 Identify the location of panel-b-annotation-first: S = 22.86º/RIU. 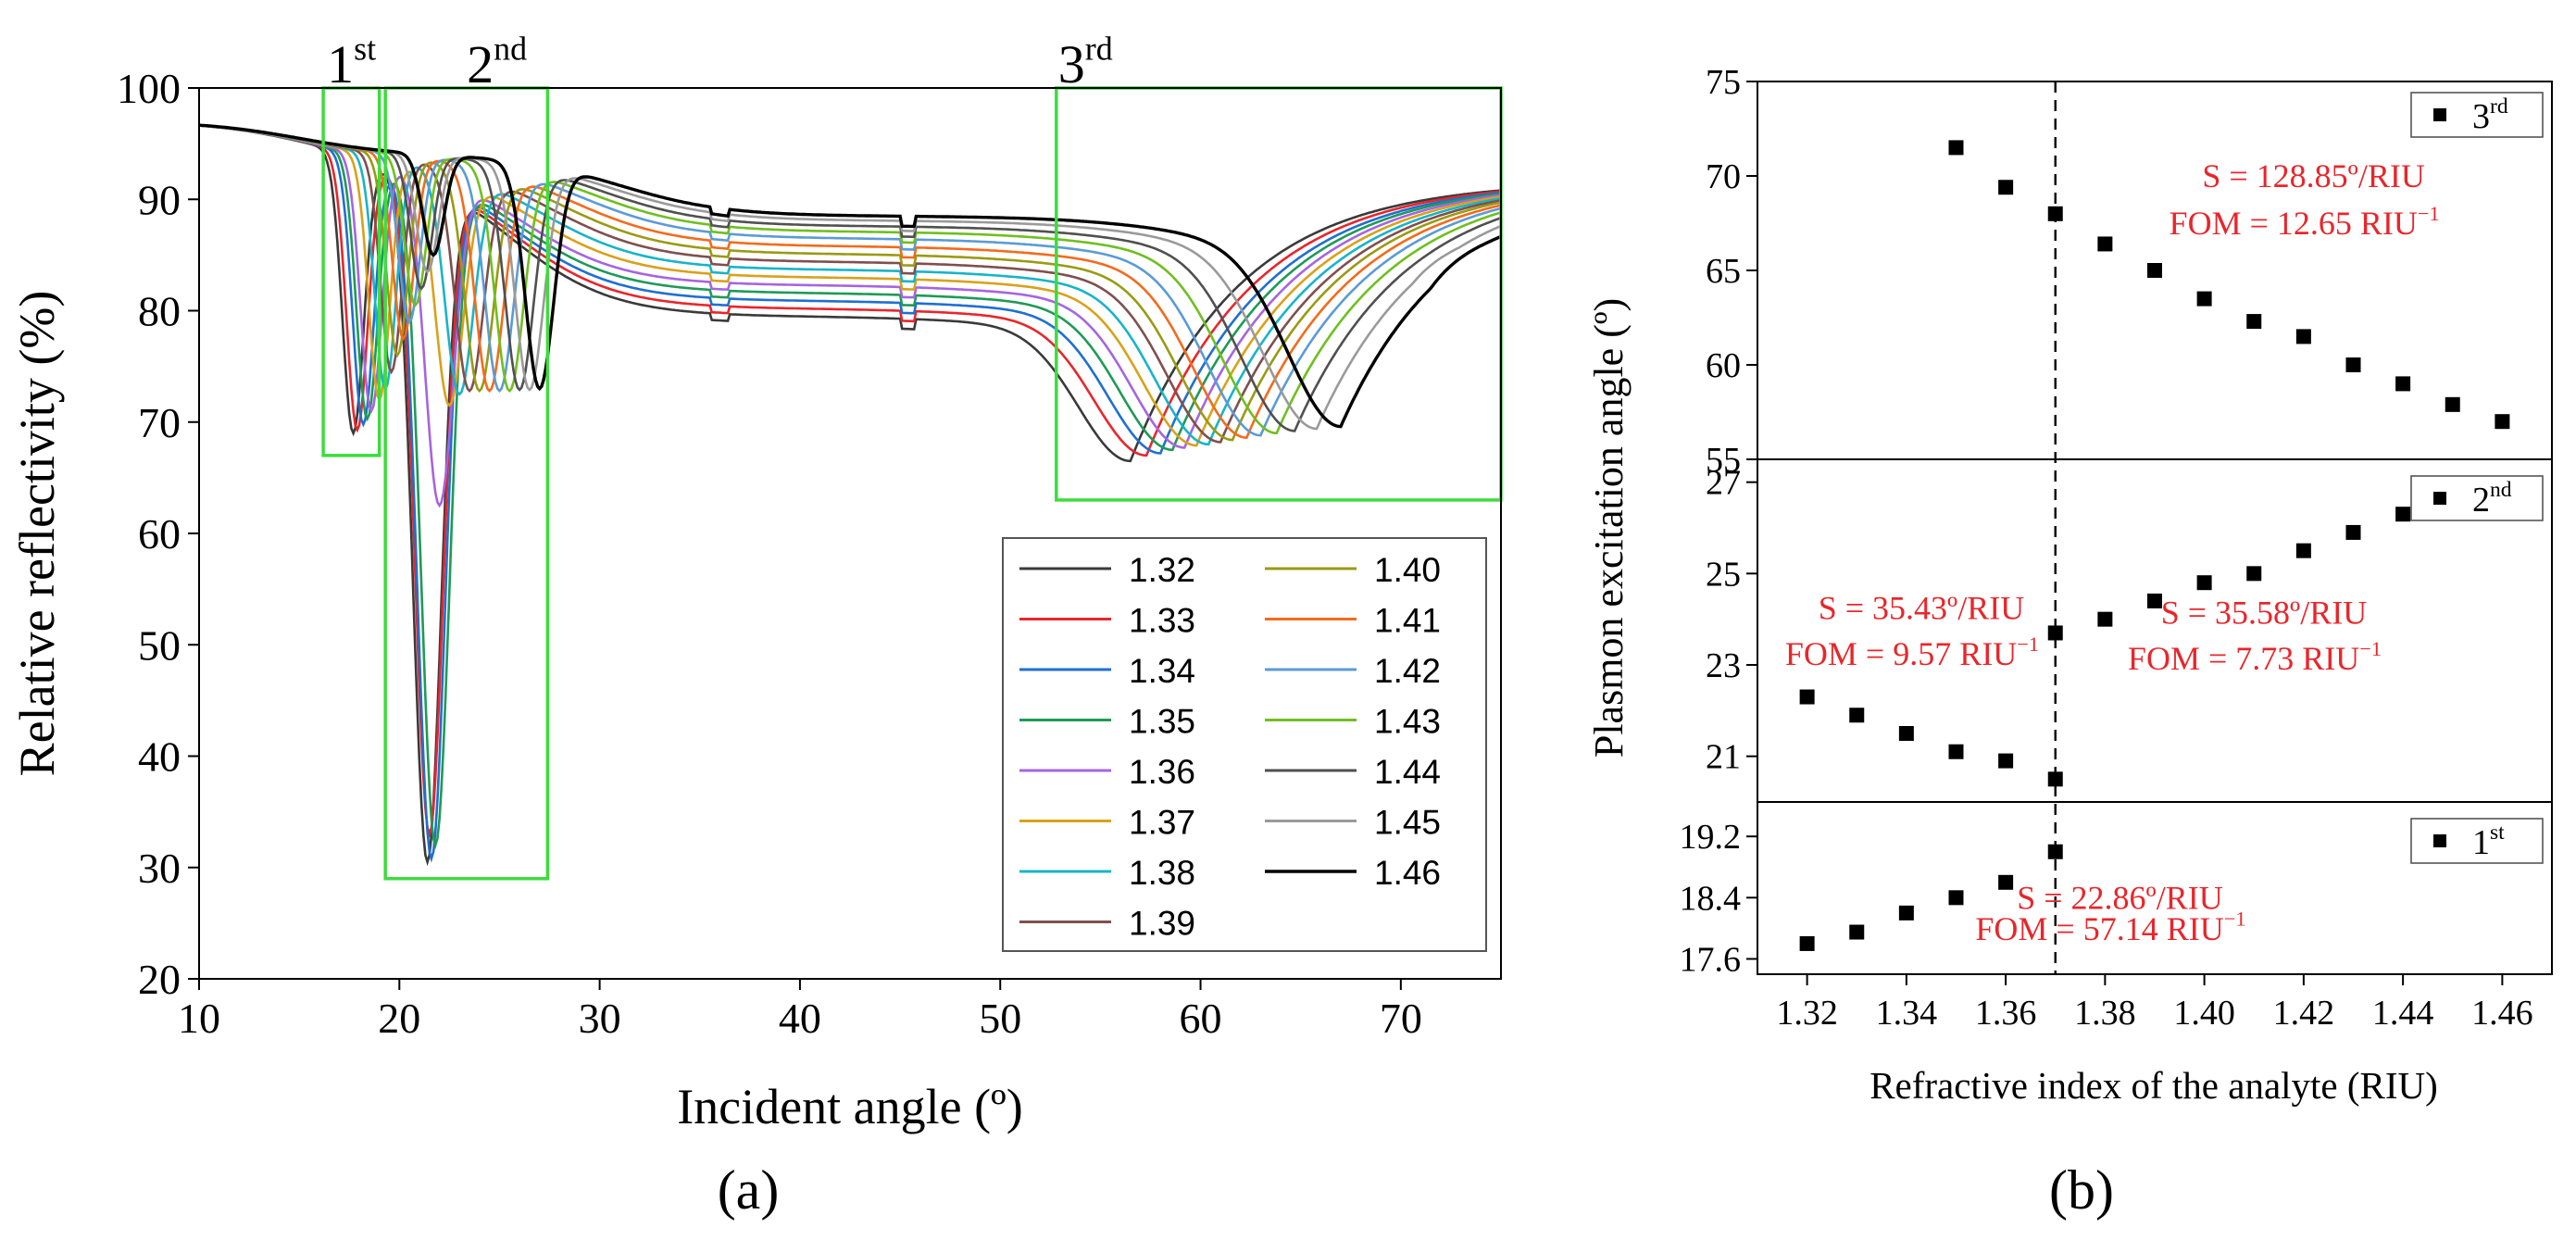
(2120, 898).